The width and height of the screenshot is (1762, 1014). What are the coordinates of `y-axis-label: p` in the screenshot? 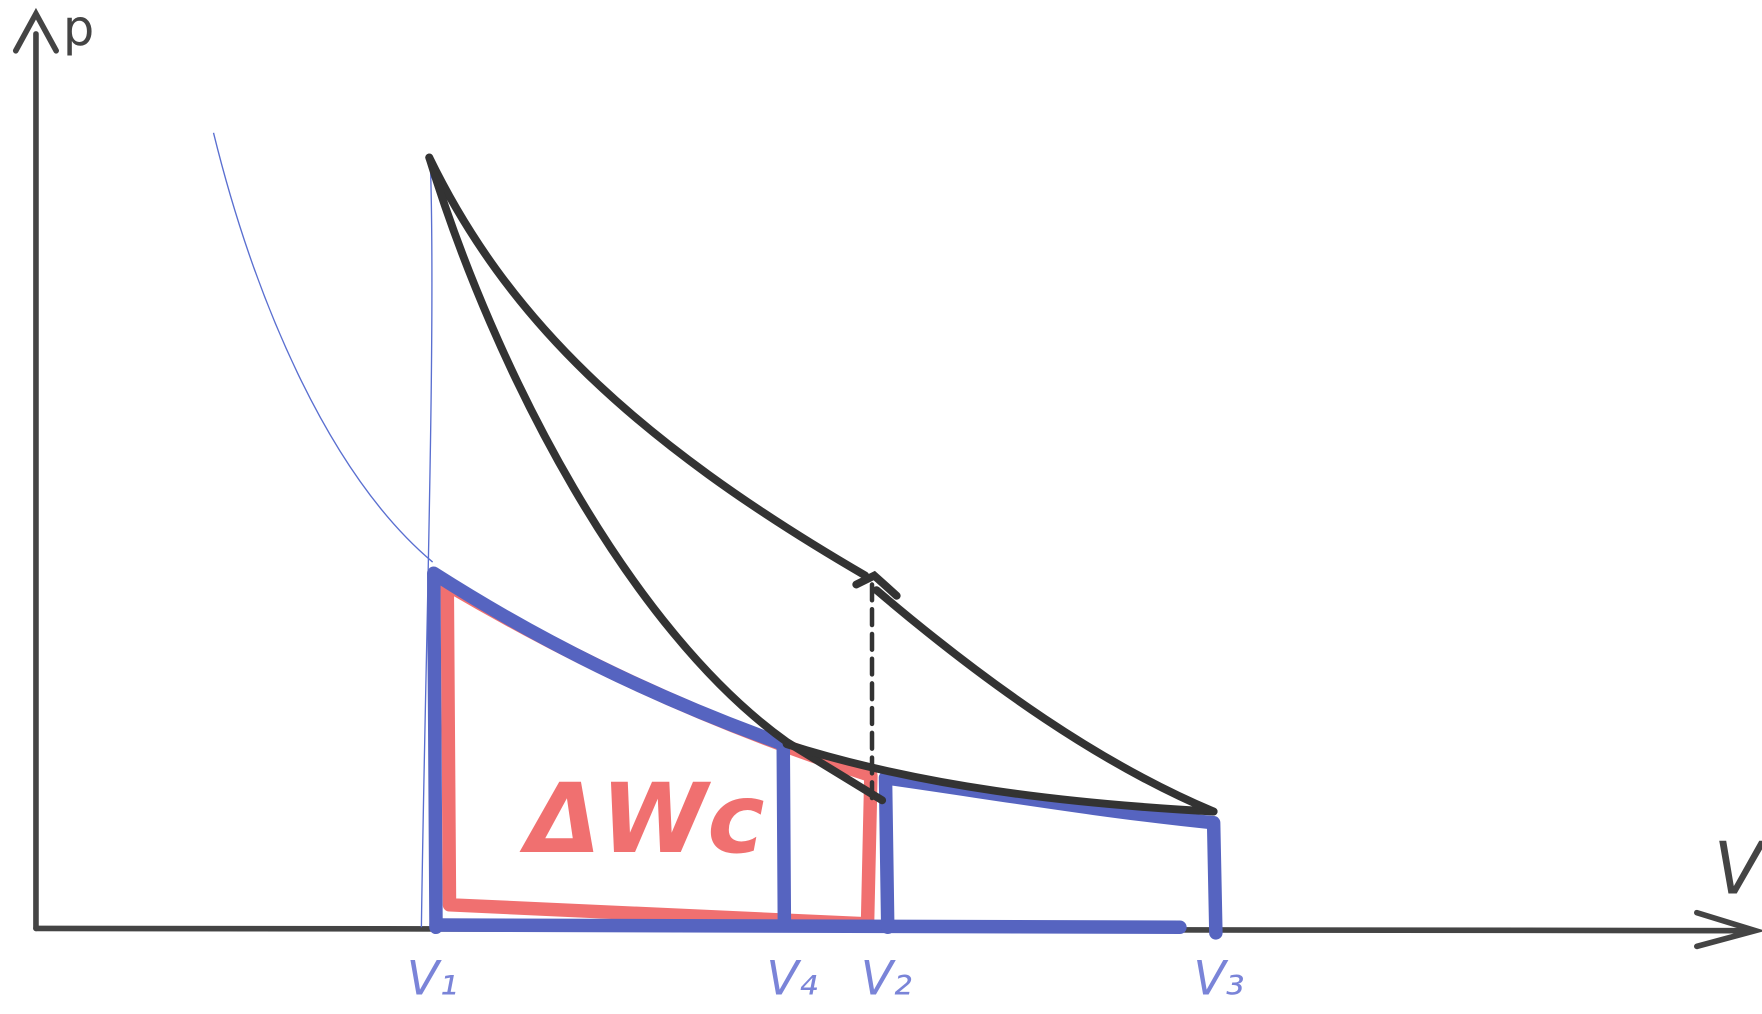 It's located at (78, 28).